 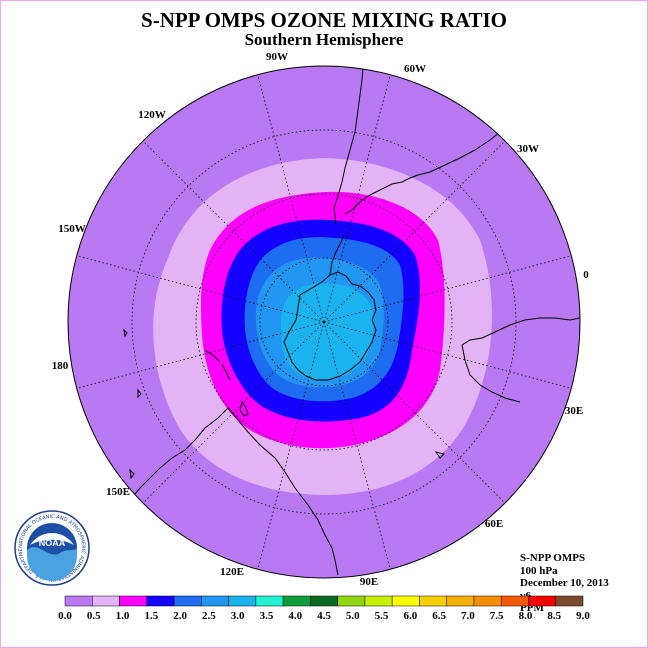 I want to click on lon-label-30e: 30E, so click(x=574, y=411).